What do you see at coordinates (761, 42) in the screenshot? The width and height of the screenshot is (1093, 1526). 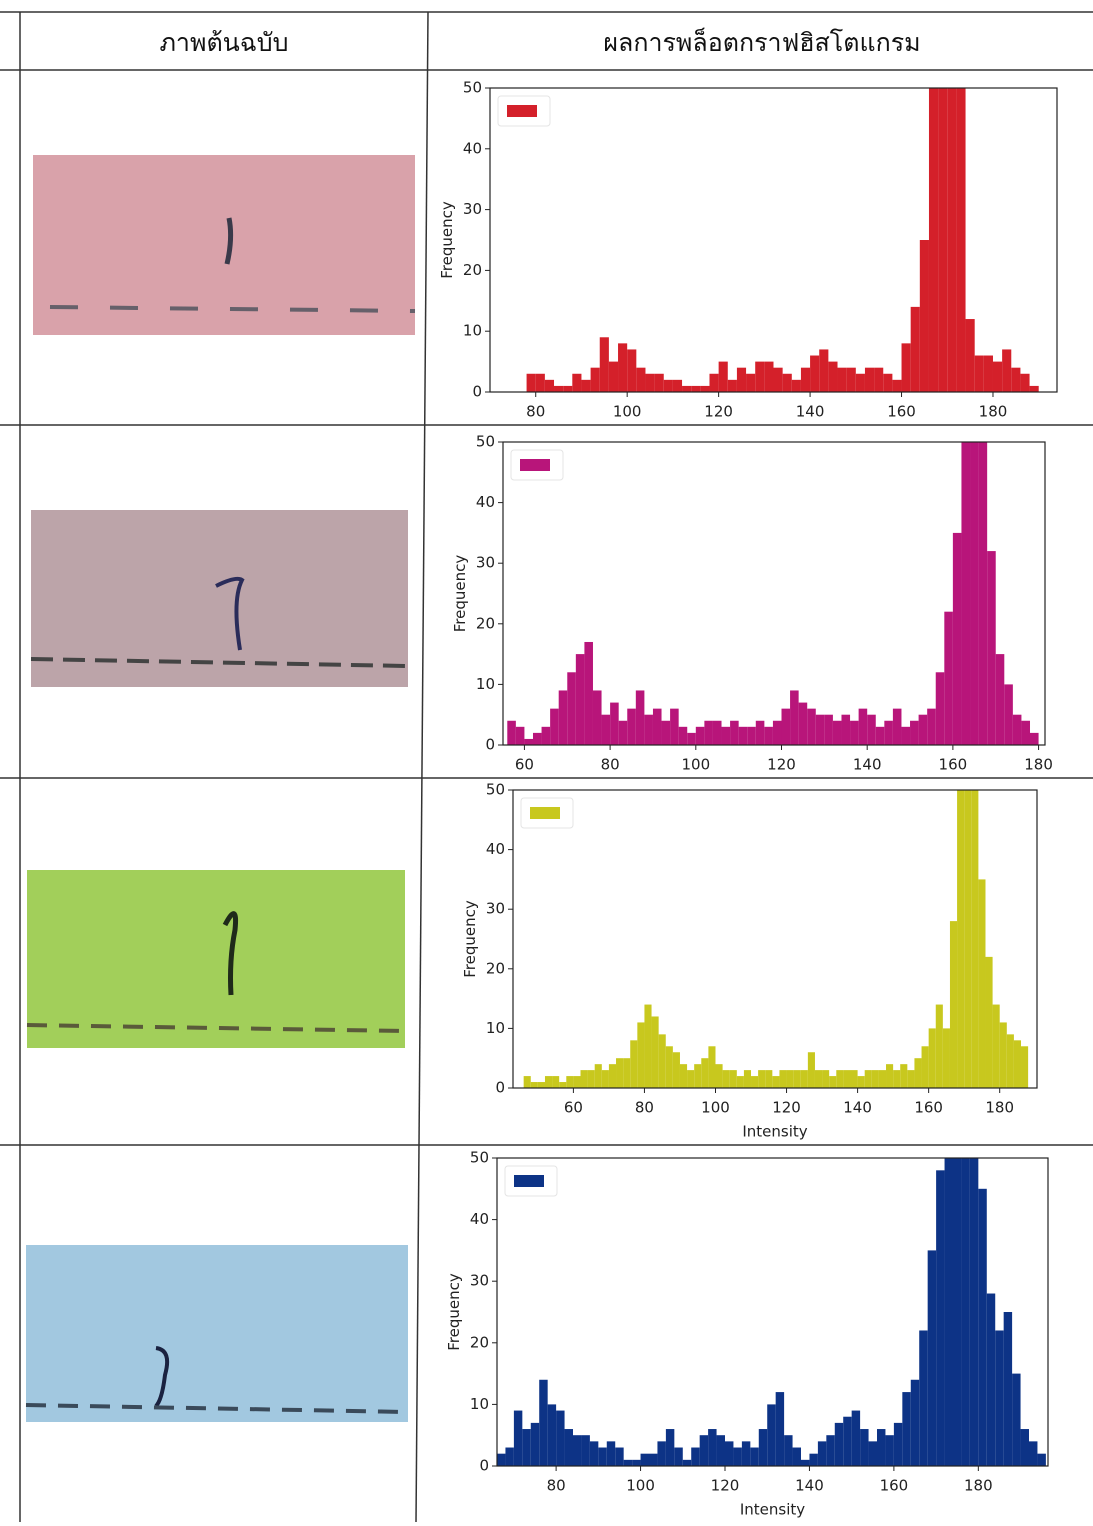 I see `column-header: ผลการพล็อตกราฟฮิสโตแกรม` at bounding box center [761, 42].